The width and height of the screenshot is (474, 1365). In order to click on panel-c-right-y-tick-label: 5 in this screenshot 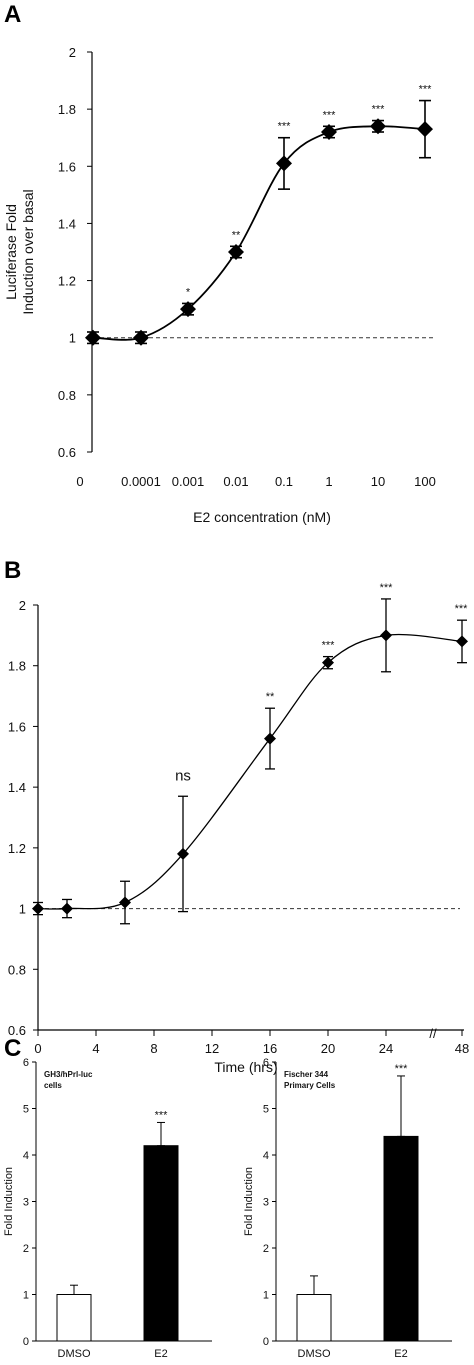, I will do `click(266, 1110)`.